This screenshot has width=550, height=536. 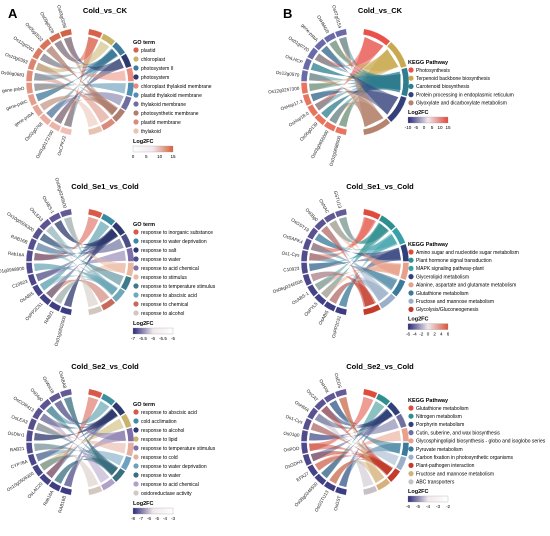 I want to click on gene-label: OsPP2C51, so click(x=34, y=311).